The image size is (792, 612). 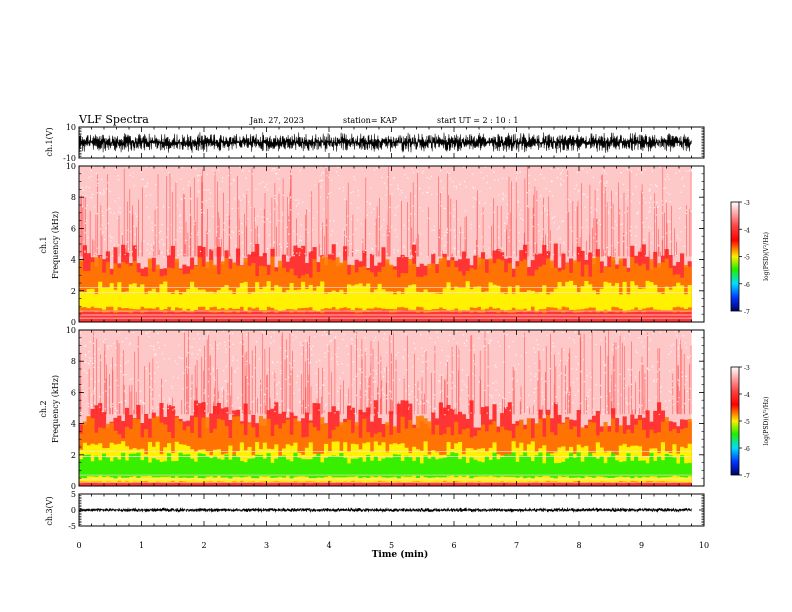 What do you see at coordinates (400, 554) in the screenshot?
I see `x-axis-label: Time (min)` at bounding box center [400, 554].